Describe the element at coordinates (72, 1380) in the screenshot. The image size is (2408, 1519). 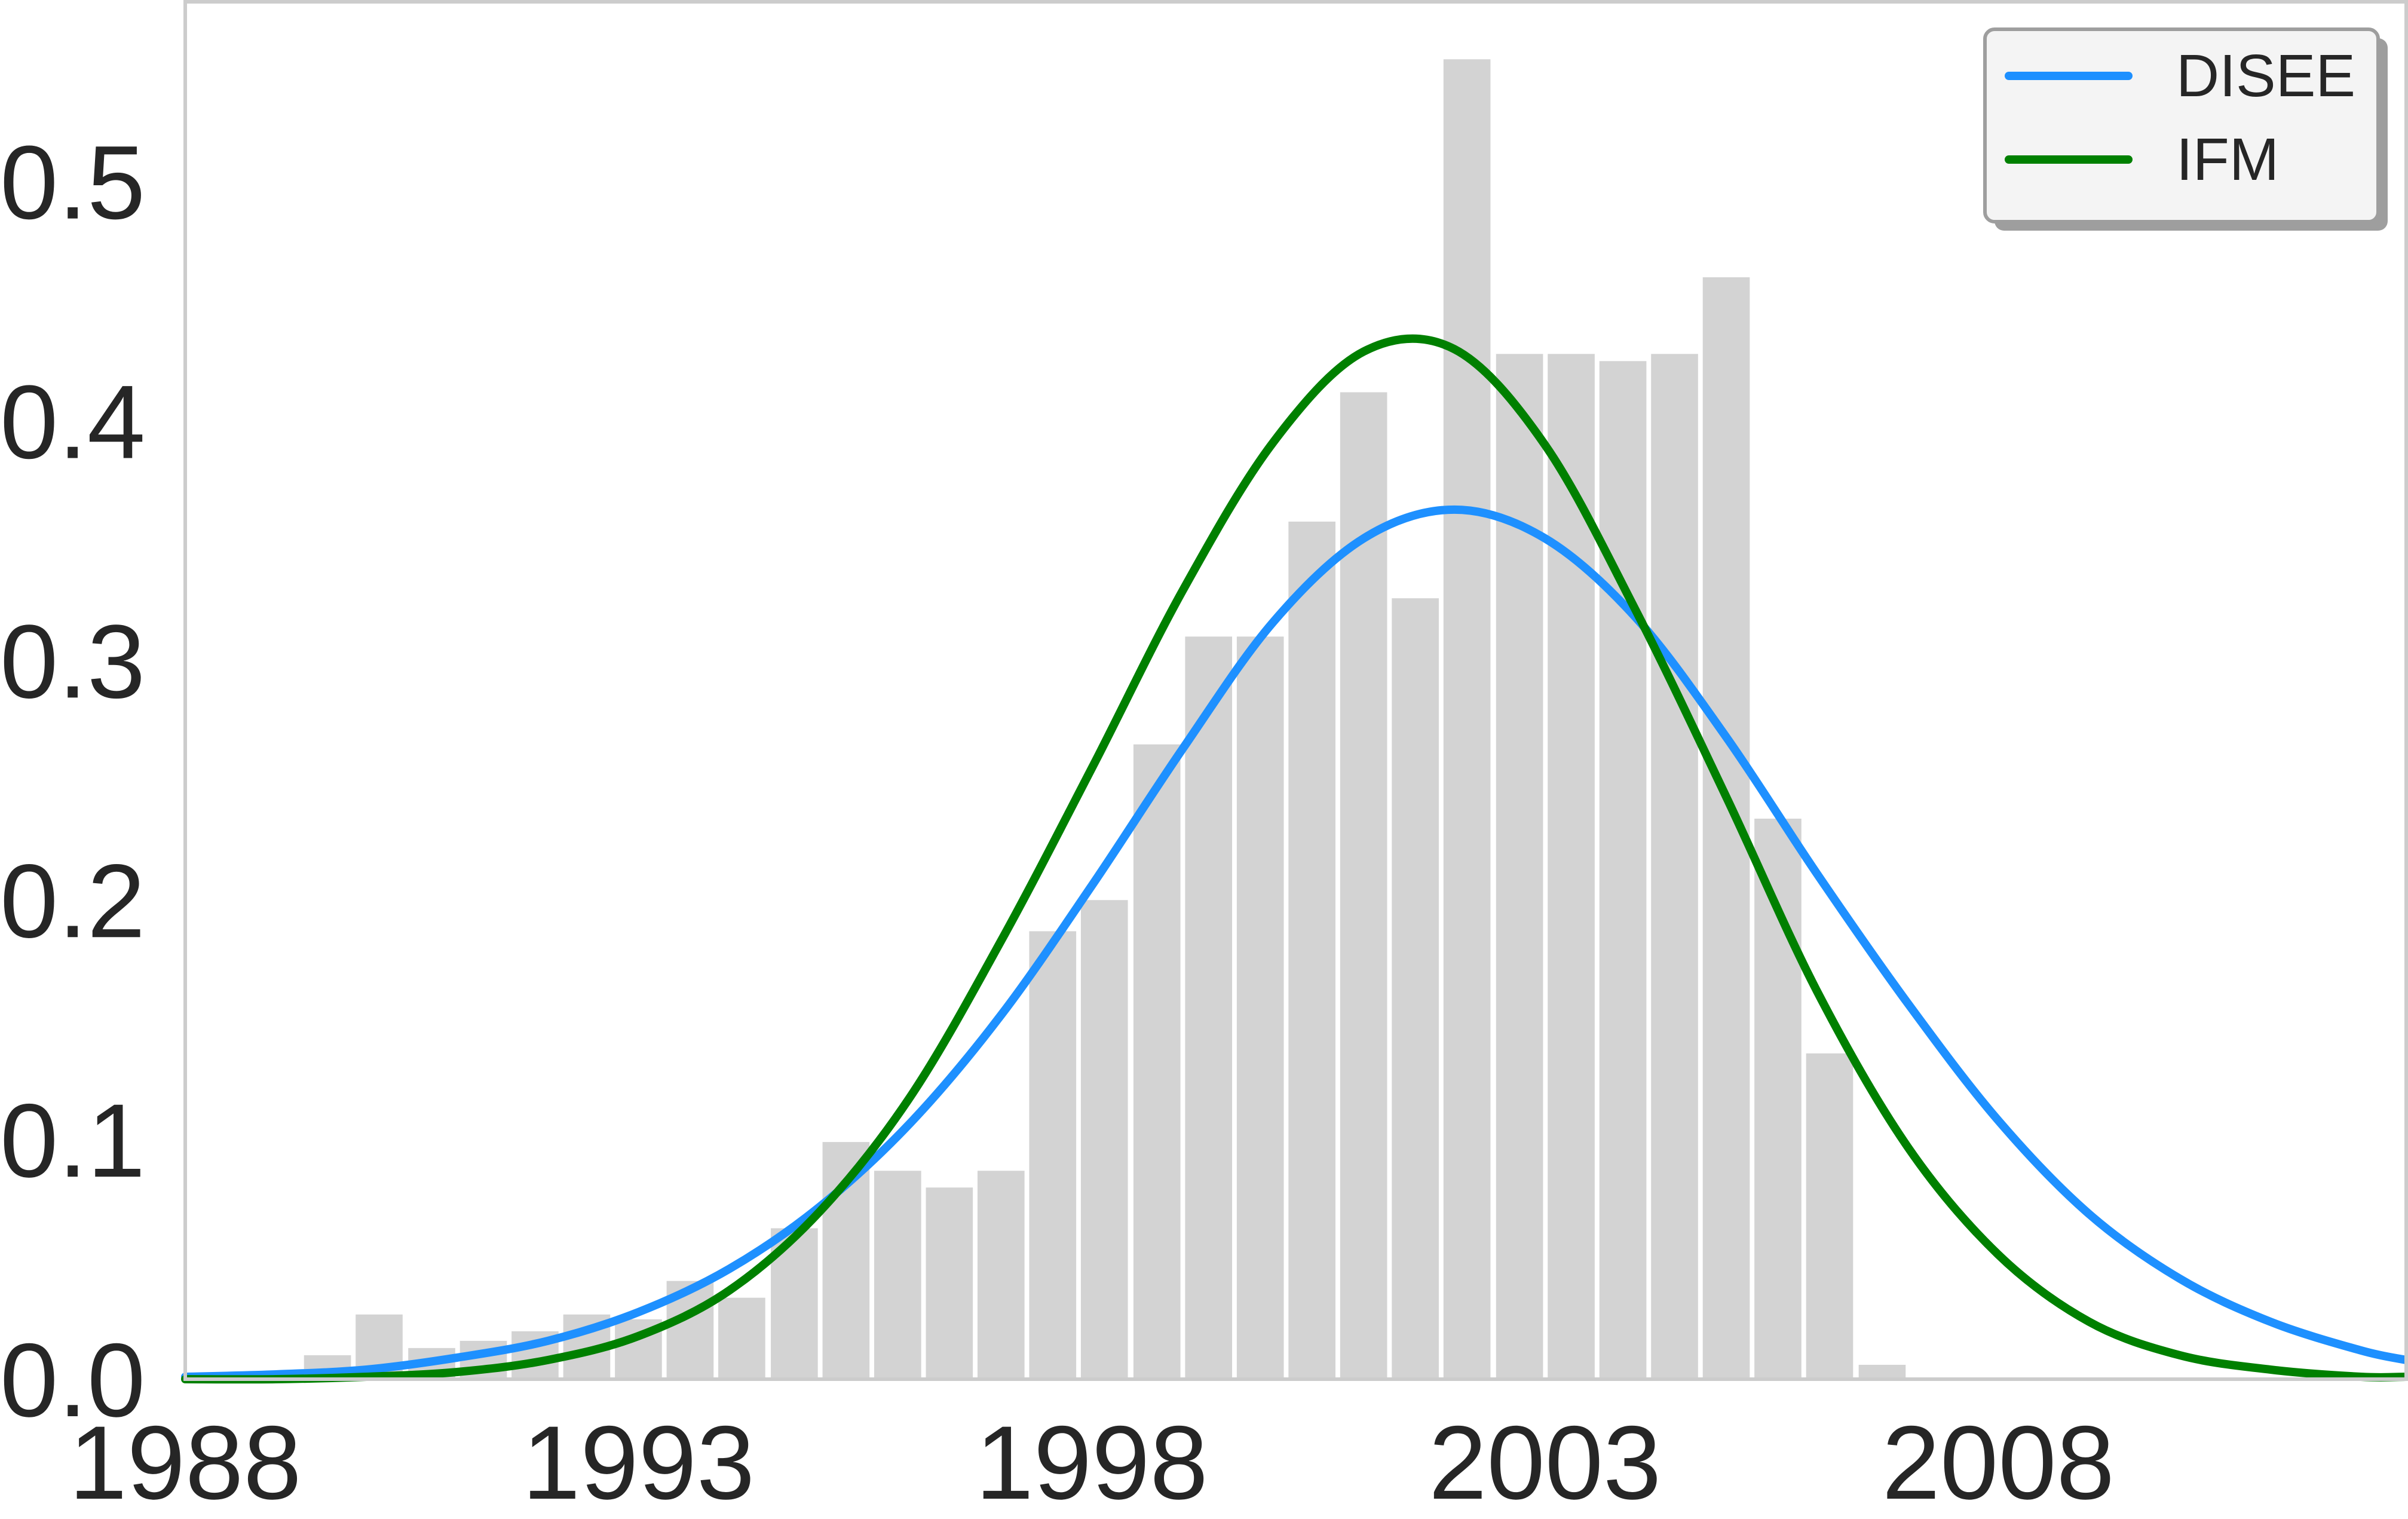
I see `y-tick-label: 0.0` at that location.